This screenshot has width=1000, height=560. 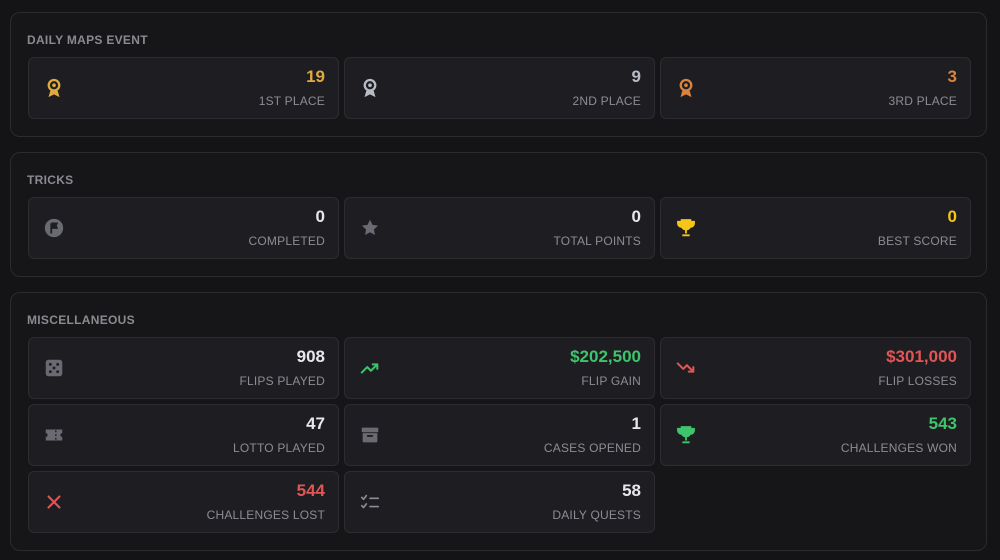 I want to click on stat-label: COMPLETED, so click(x=286, y=241).